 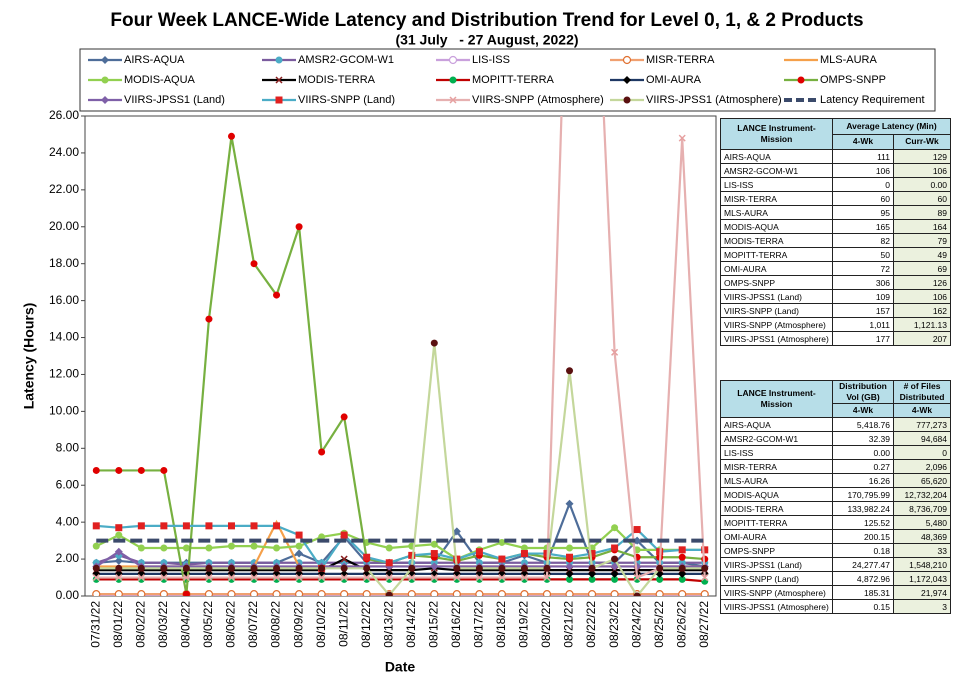 I want to click on table-row: MODIS-AQUA 170,795.99 12,732,204, so click(x=835, y=494).